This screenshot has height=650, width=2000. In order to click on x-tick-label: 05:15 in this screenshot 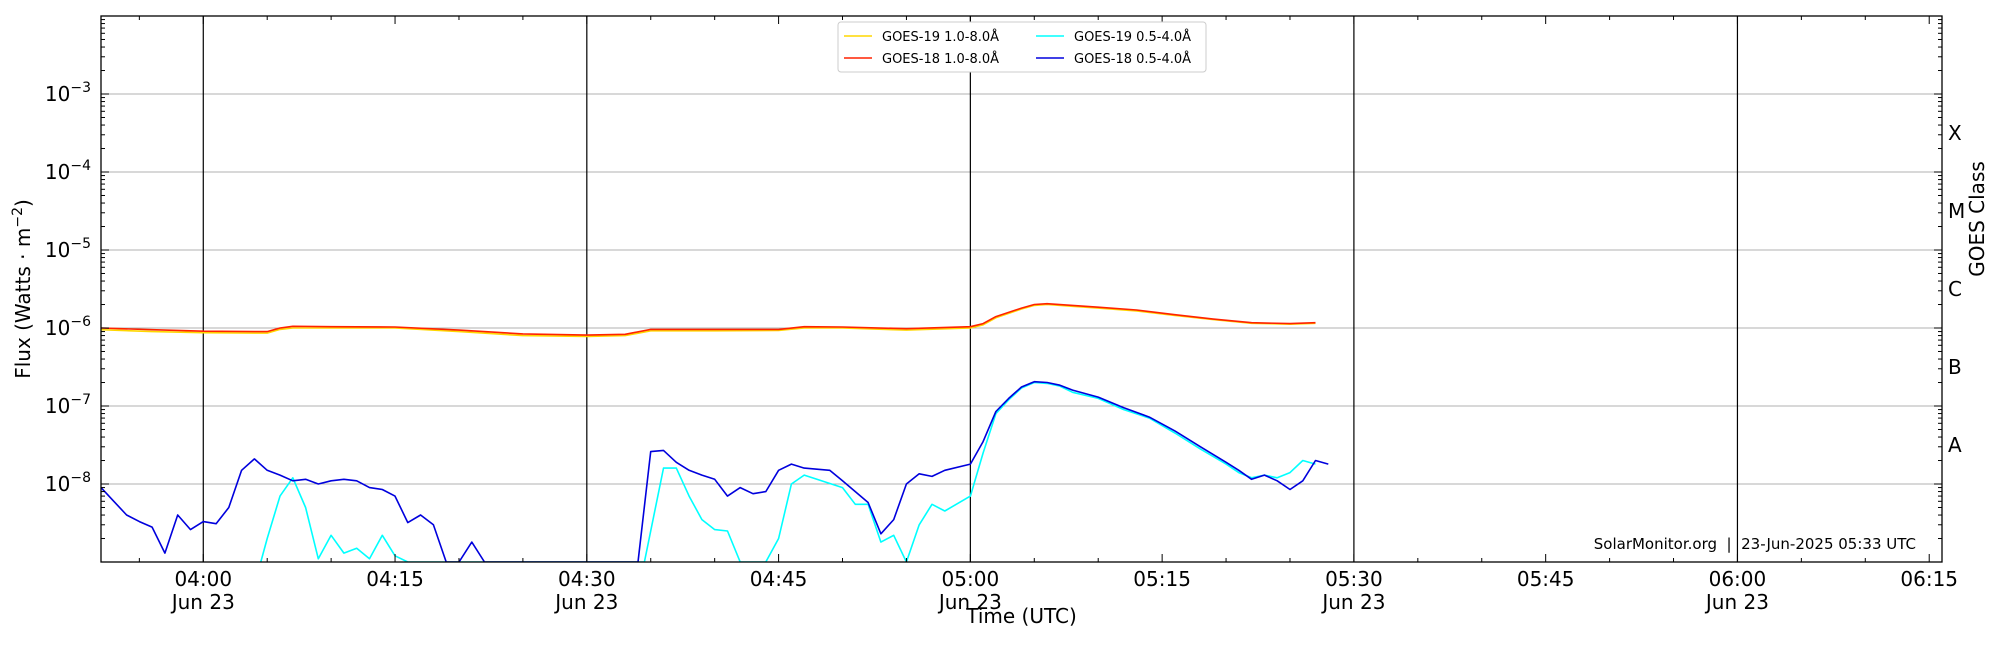, I will do `click(1162, 579)`.